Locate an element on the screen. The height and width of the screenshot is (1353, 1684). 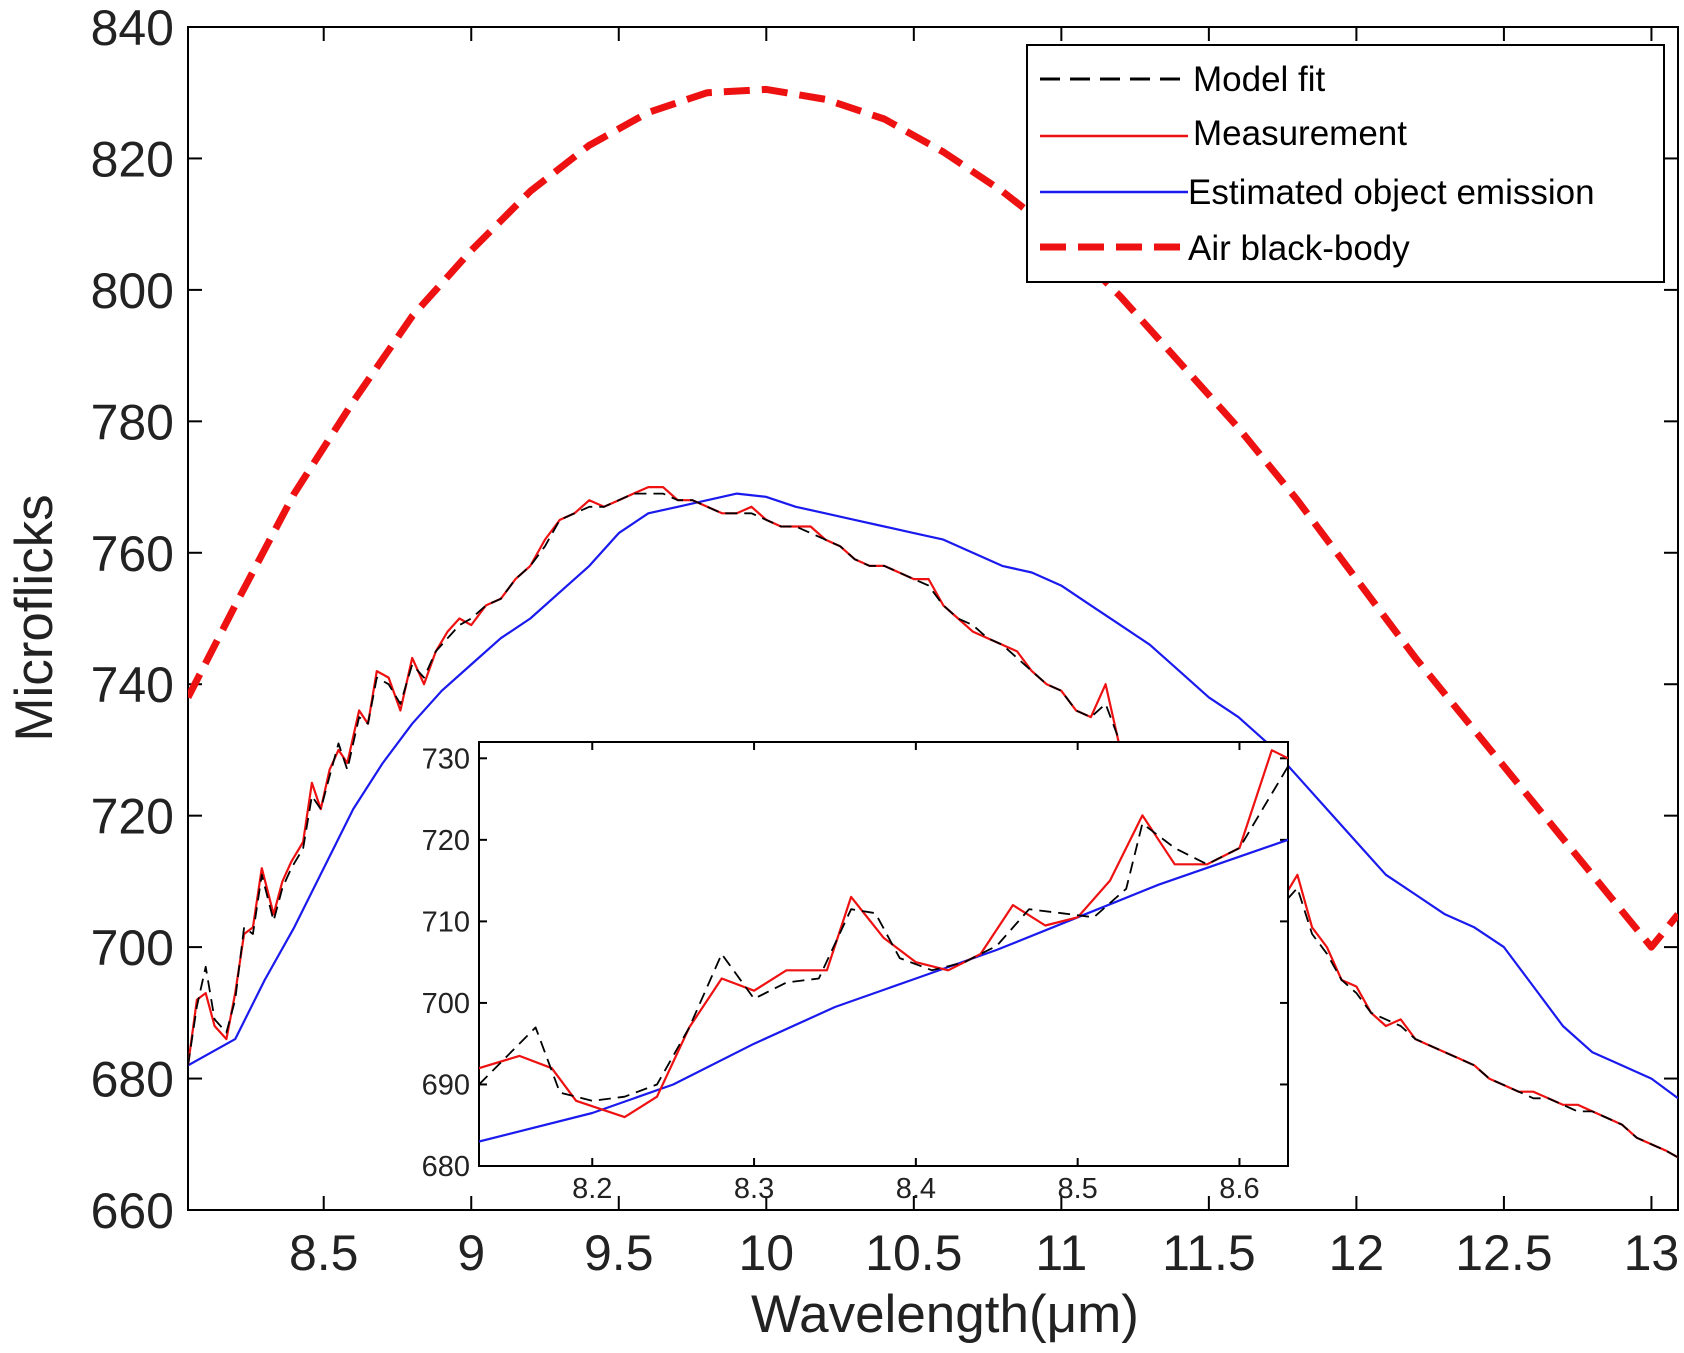
main-x-tick-label: 12 is located at coordinates (1357, 1253).